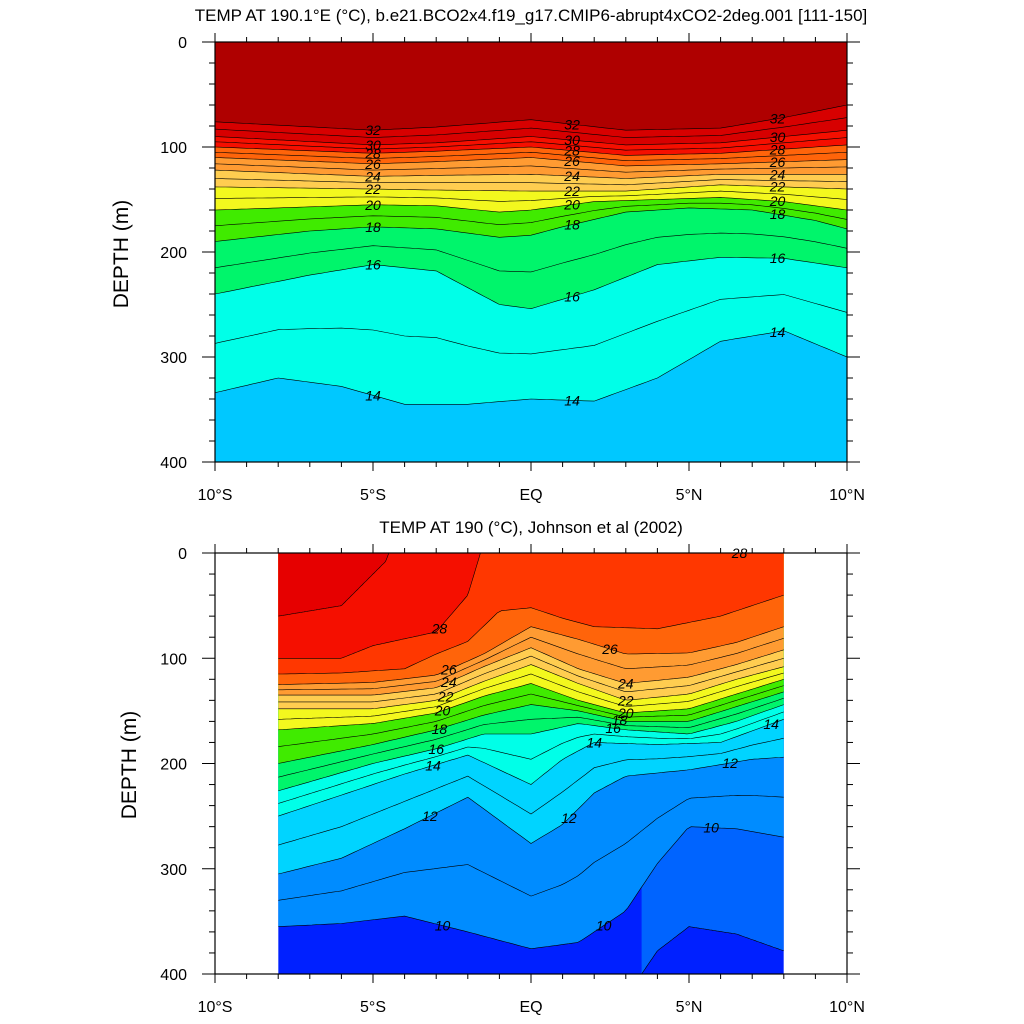 The width and height of the screenshot is (1024, 1024). What do you see at coordinates (847, 495) in the screenshot?
I see `top-x-tick-label: 10°N` at bounding box center [847, 495].